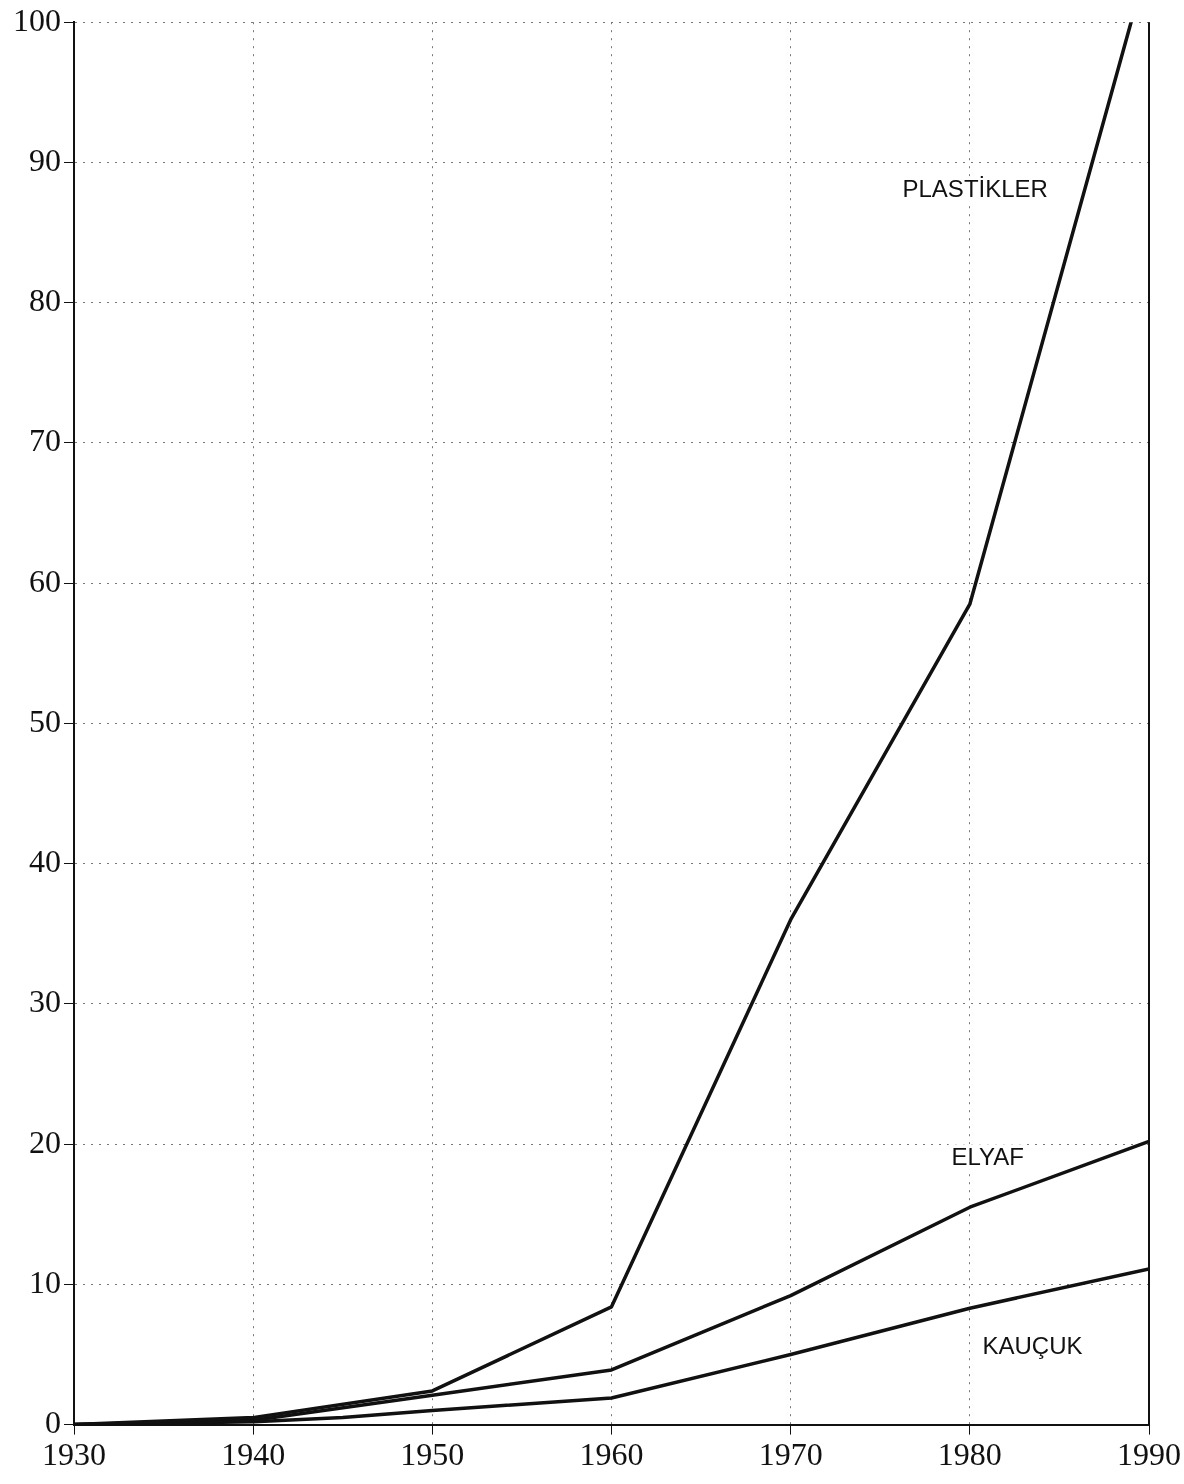  What do you see at coordinates (45, 440) in the screenshot?
I see `y-tick-label: 70` at bounding box center [45, 440].